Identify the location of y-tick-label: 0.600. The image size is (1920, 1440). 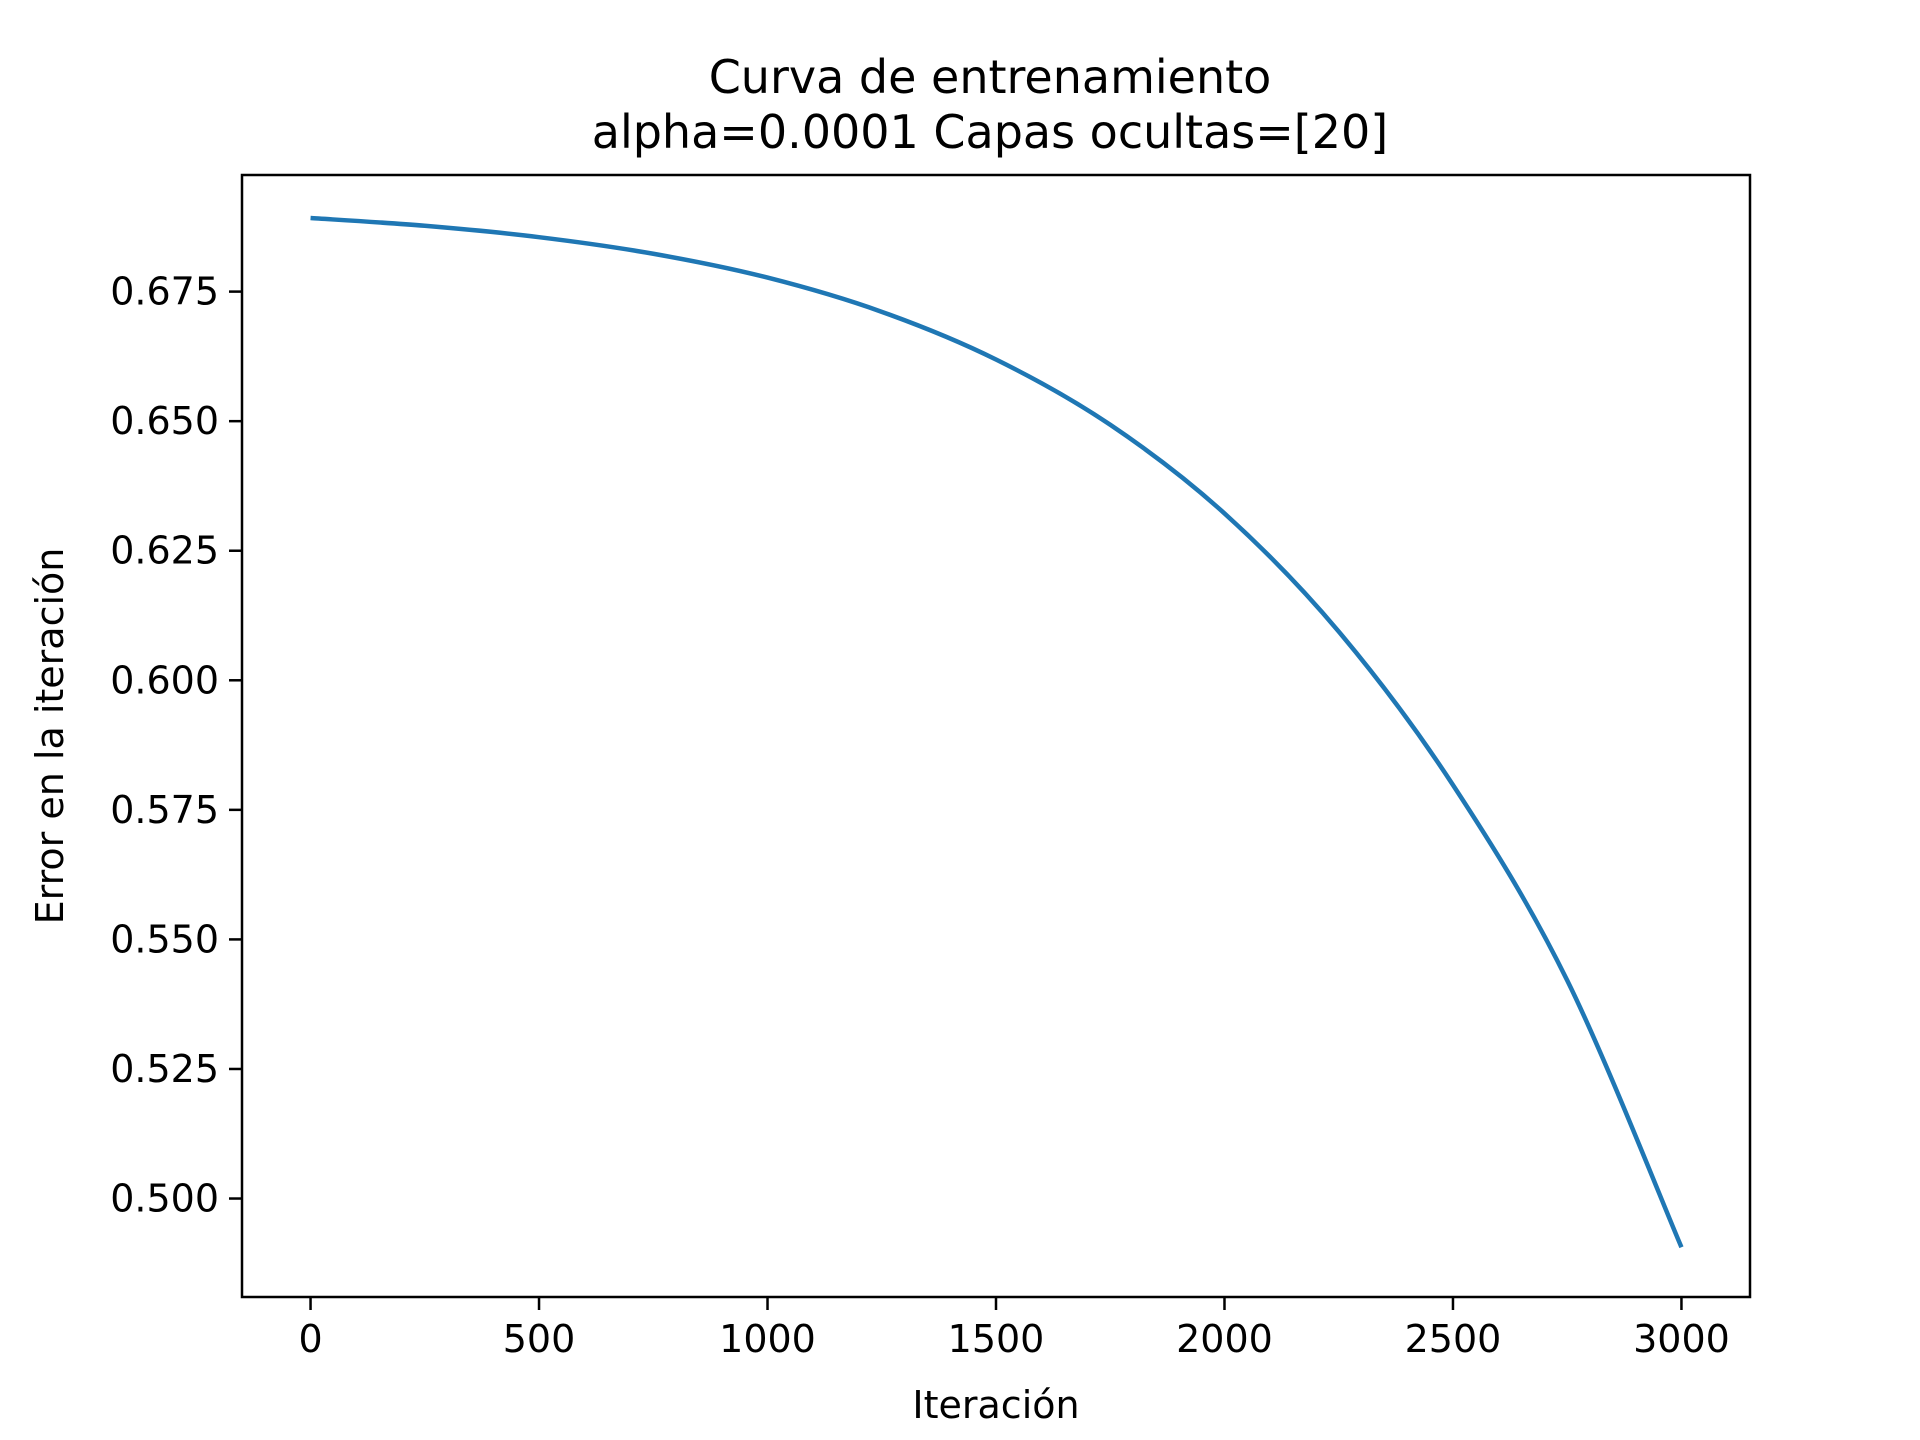
(164, 680).